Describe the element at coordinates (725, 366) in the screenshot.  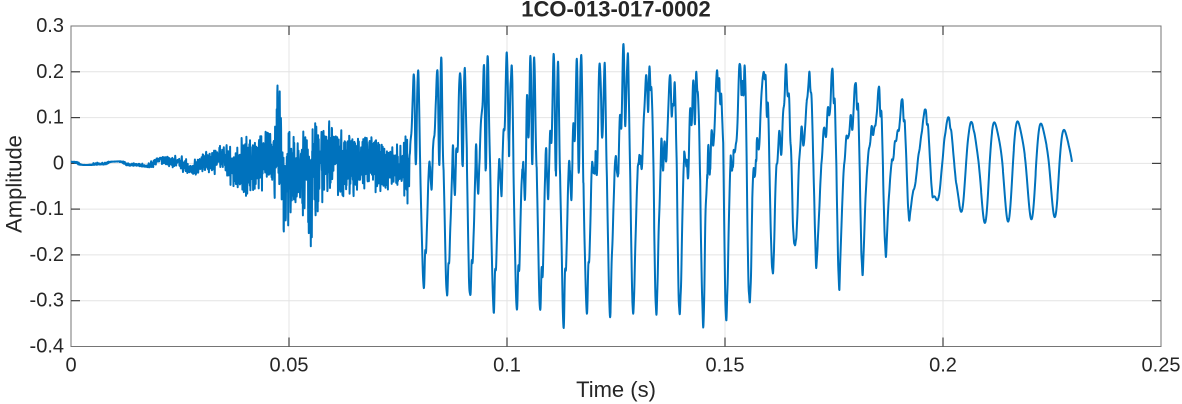
I see `svg-text: 0.15` at that location.